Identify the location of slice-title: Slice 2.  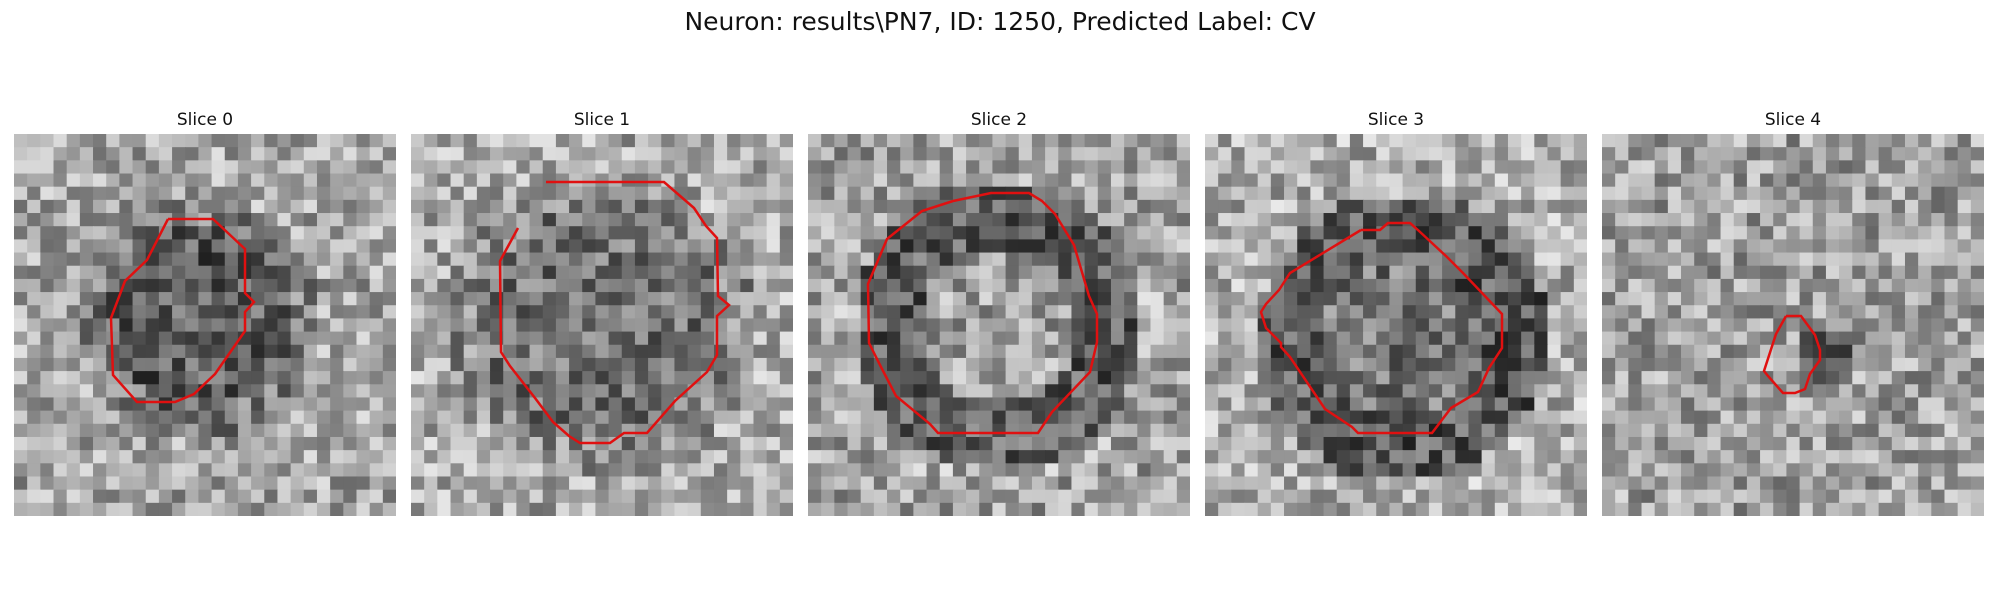
(999, 120).